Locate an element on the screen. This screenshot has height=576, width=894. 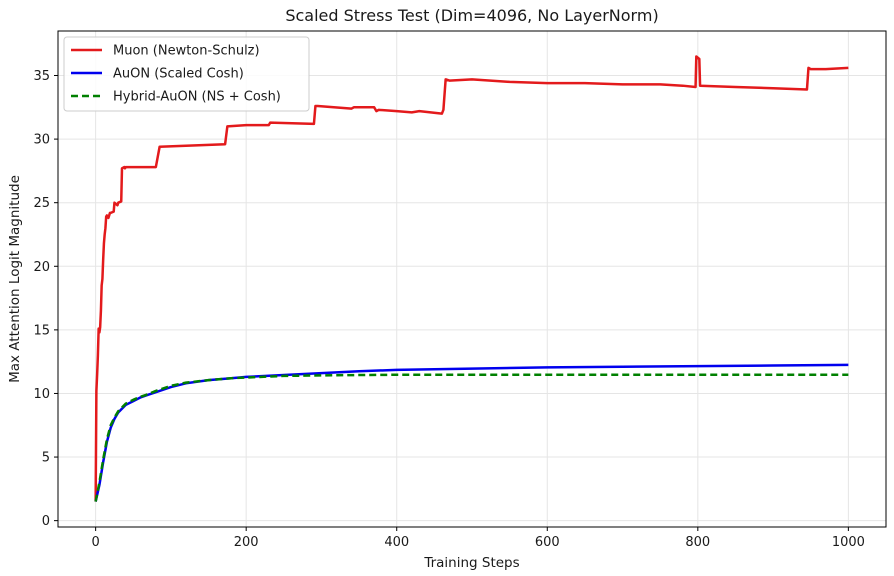
x-tick-label: 800 is located at coordinates (697, 542).